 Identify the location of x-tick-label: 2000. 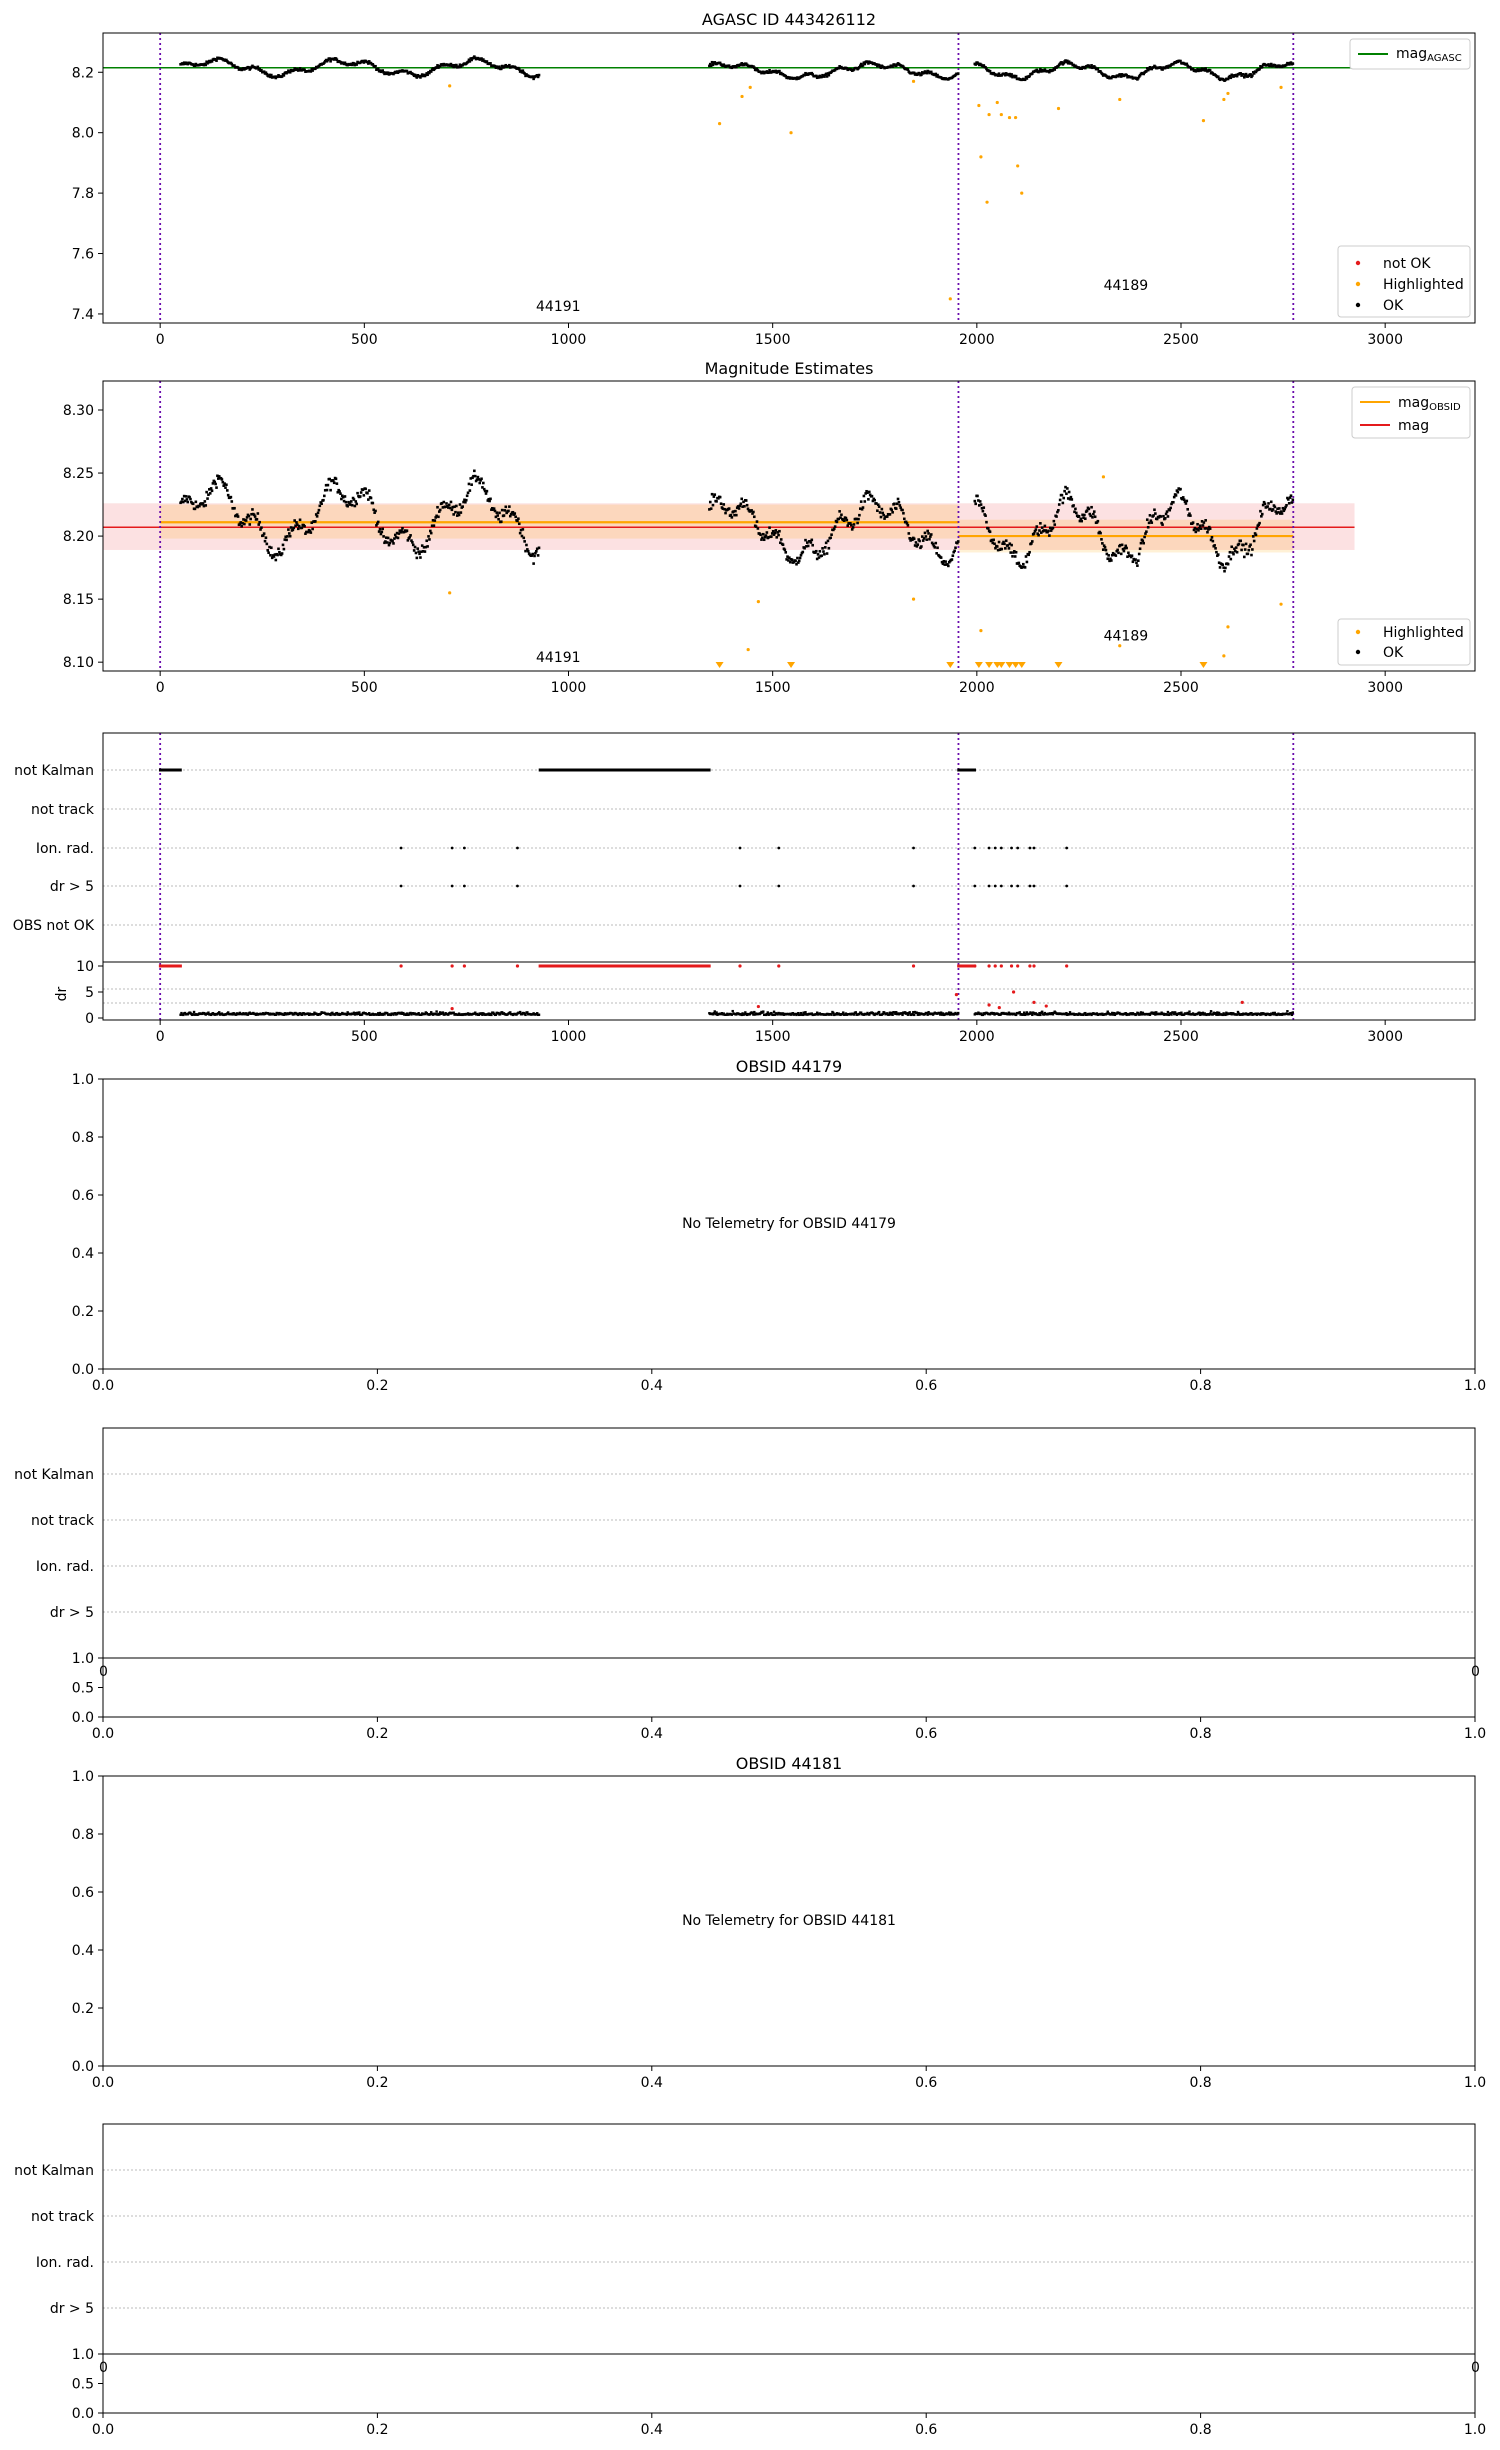
(977, 688).